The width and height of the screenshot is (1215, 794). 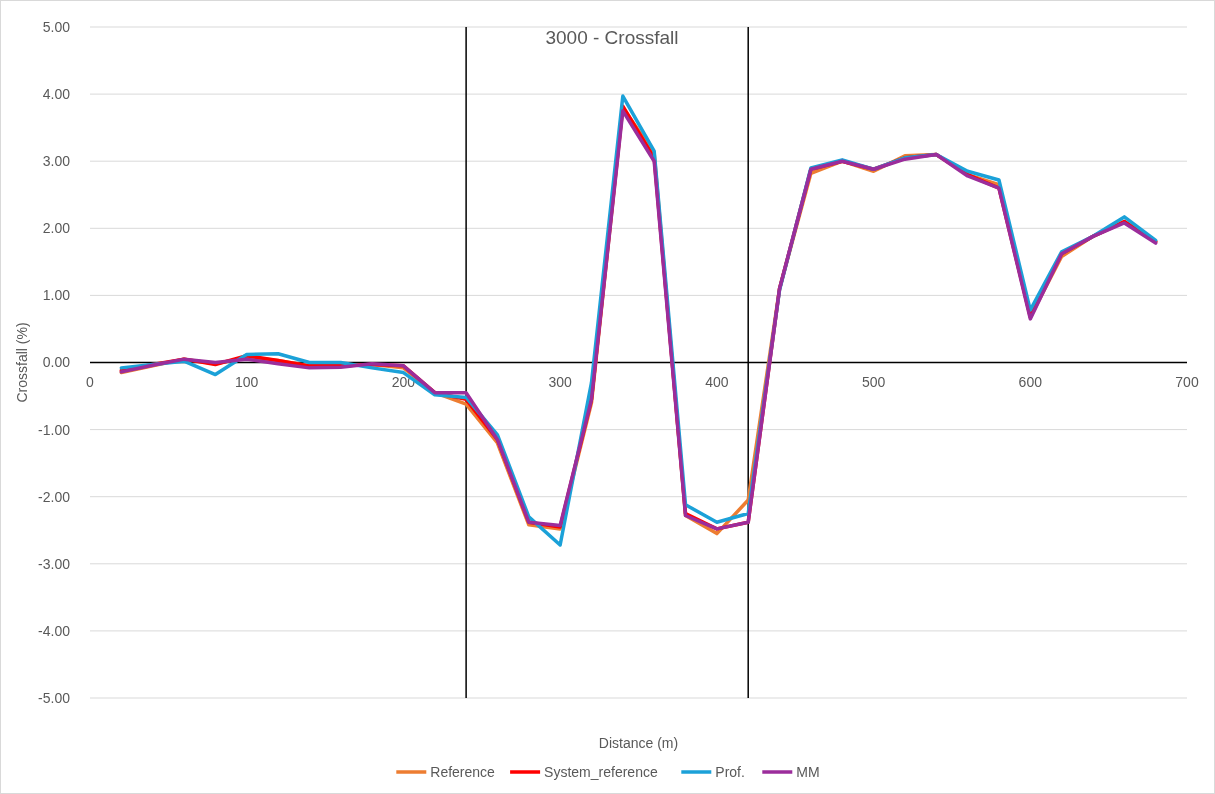 What do you see at coordinates (730, 771) in the screenshot?
I see `legend-label: Prof.` at bounding box center [730, 771].